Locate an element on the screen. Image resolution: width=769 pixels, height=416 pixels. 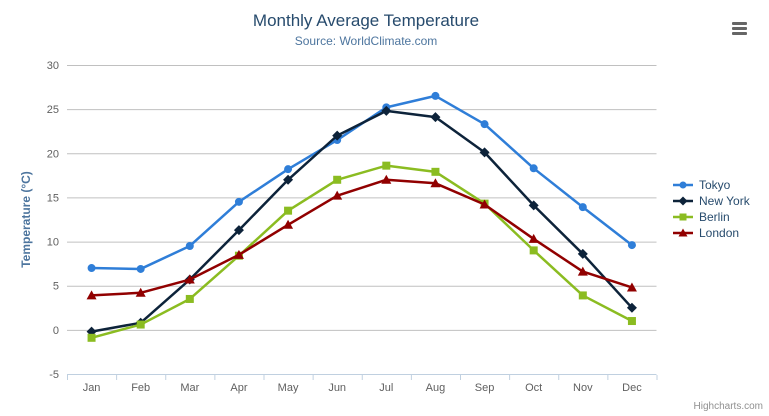
y-axis-label: 20 is located at coordinates (53, 154).